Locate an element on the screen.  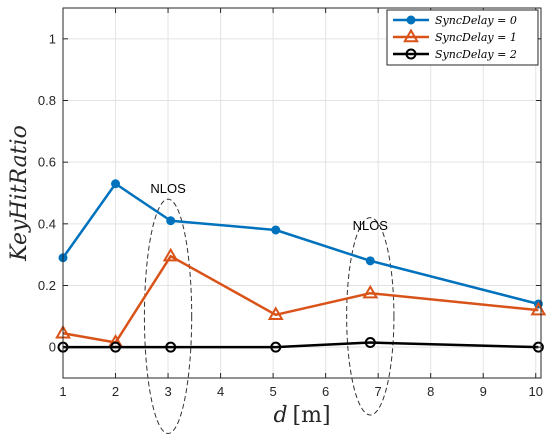
x-tick-label: 6 is located at coordinates (325, 391).